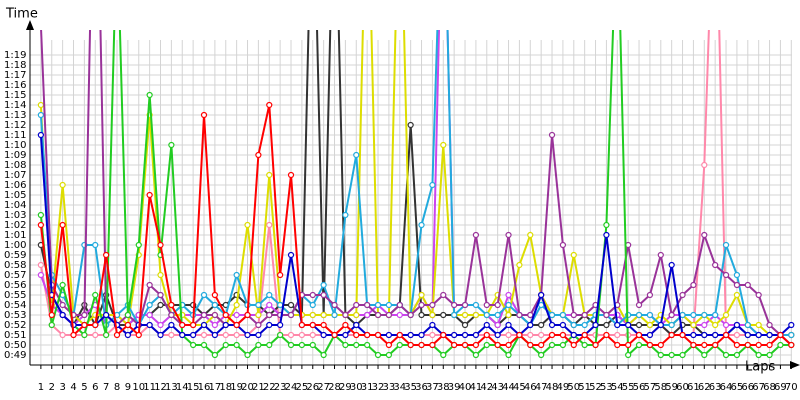 Image resolution: width=800 pixels, height=400 pixels. Describe the element at coordinates (432, 387) in the screenshot. I see `x-tick-label: 37` at that location.